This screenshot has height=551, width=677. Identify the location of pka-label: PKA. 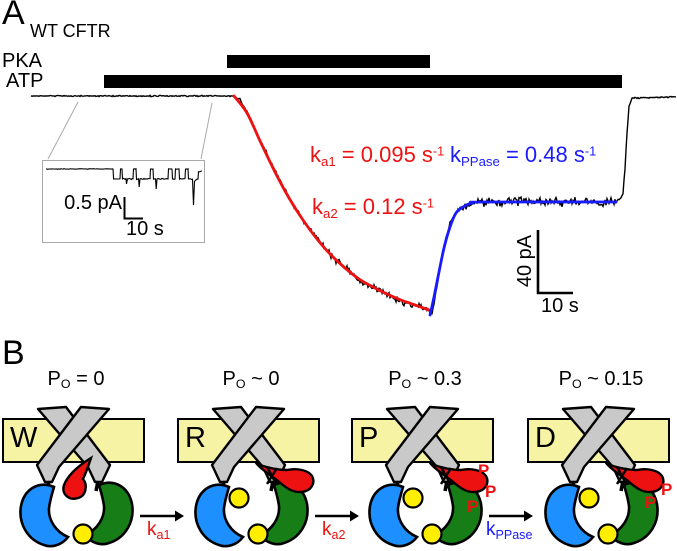
(22, 61).